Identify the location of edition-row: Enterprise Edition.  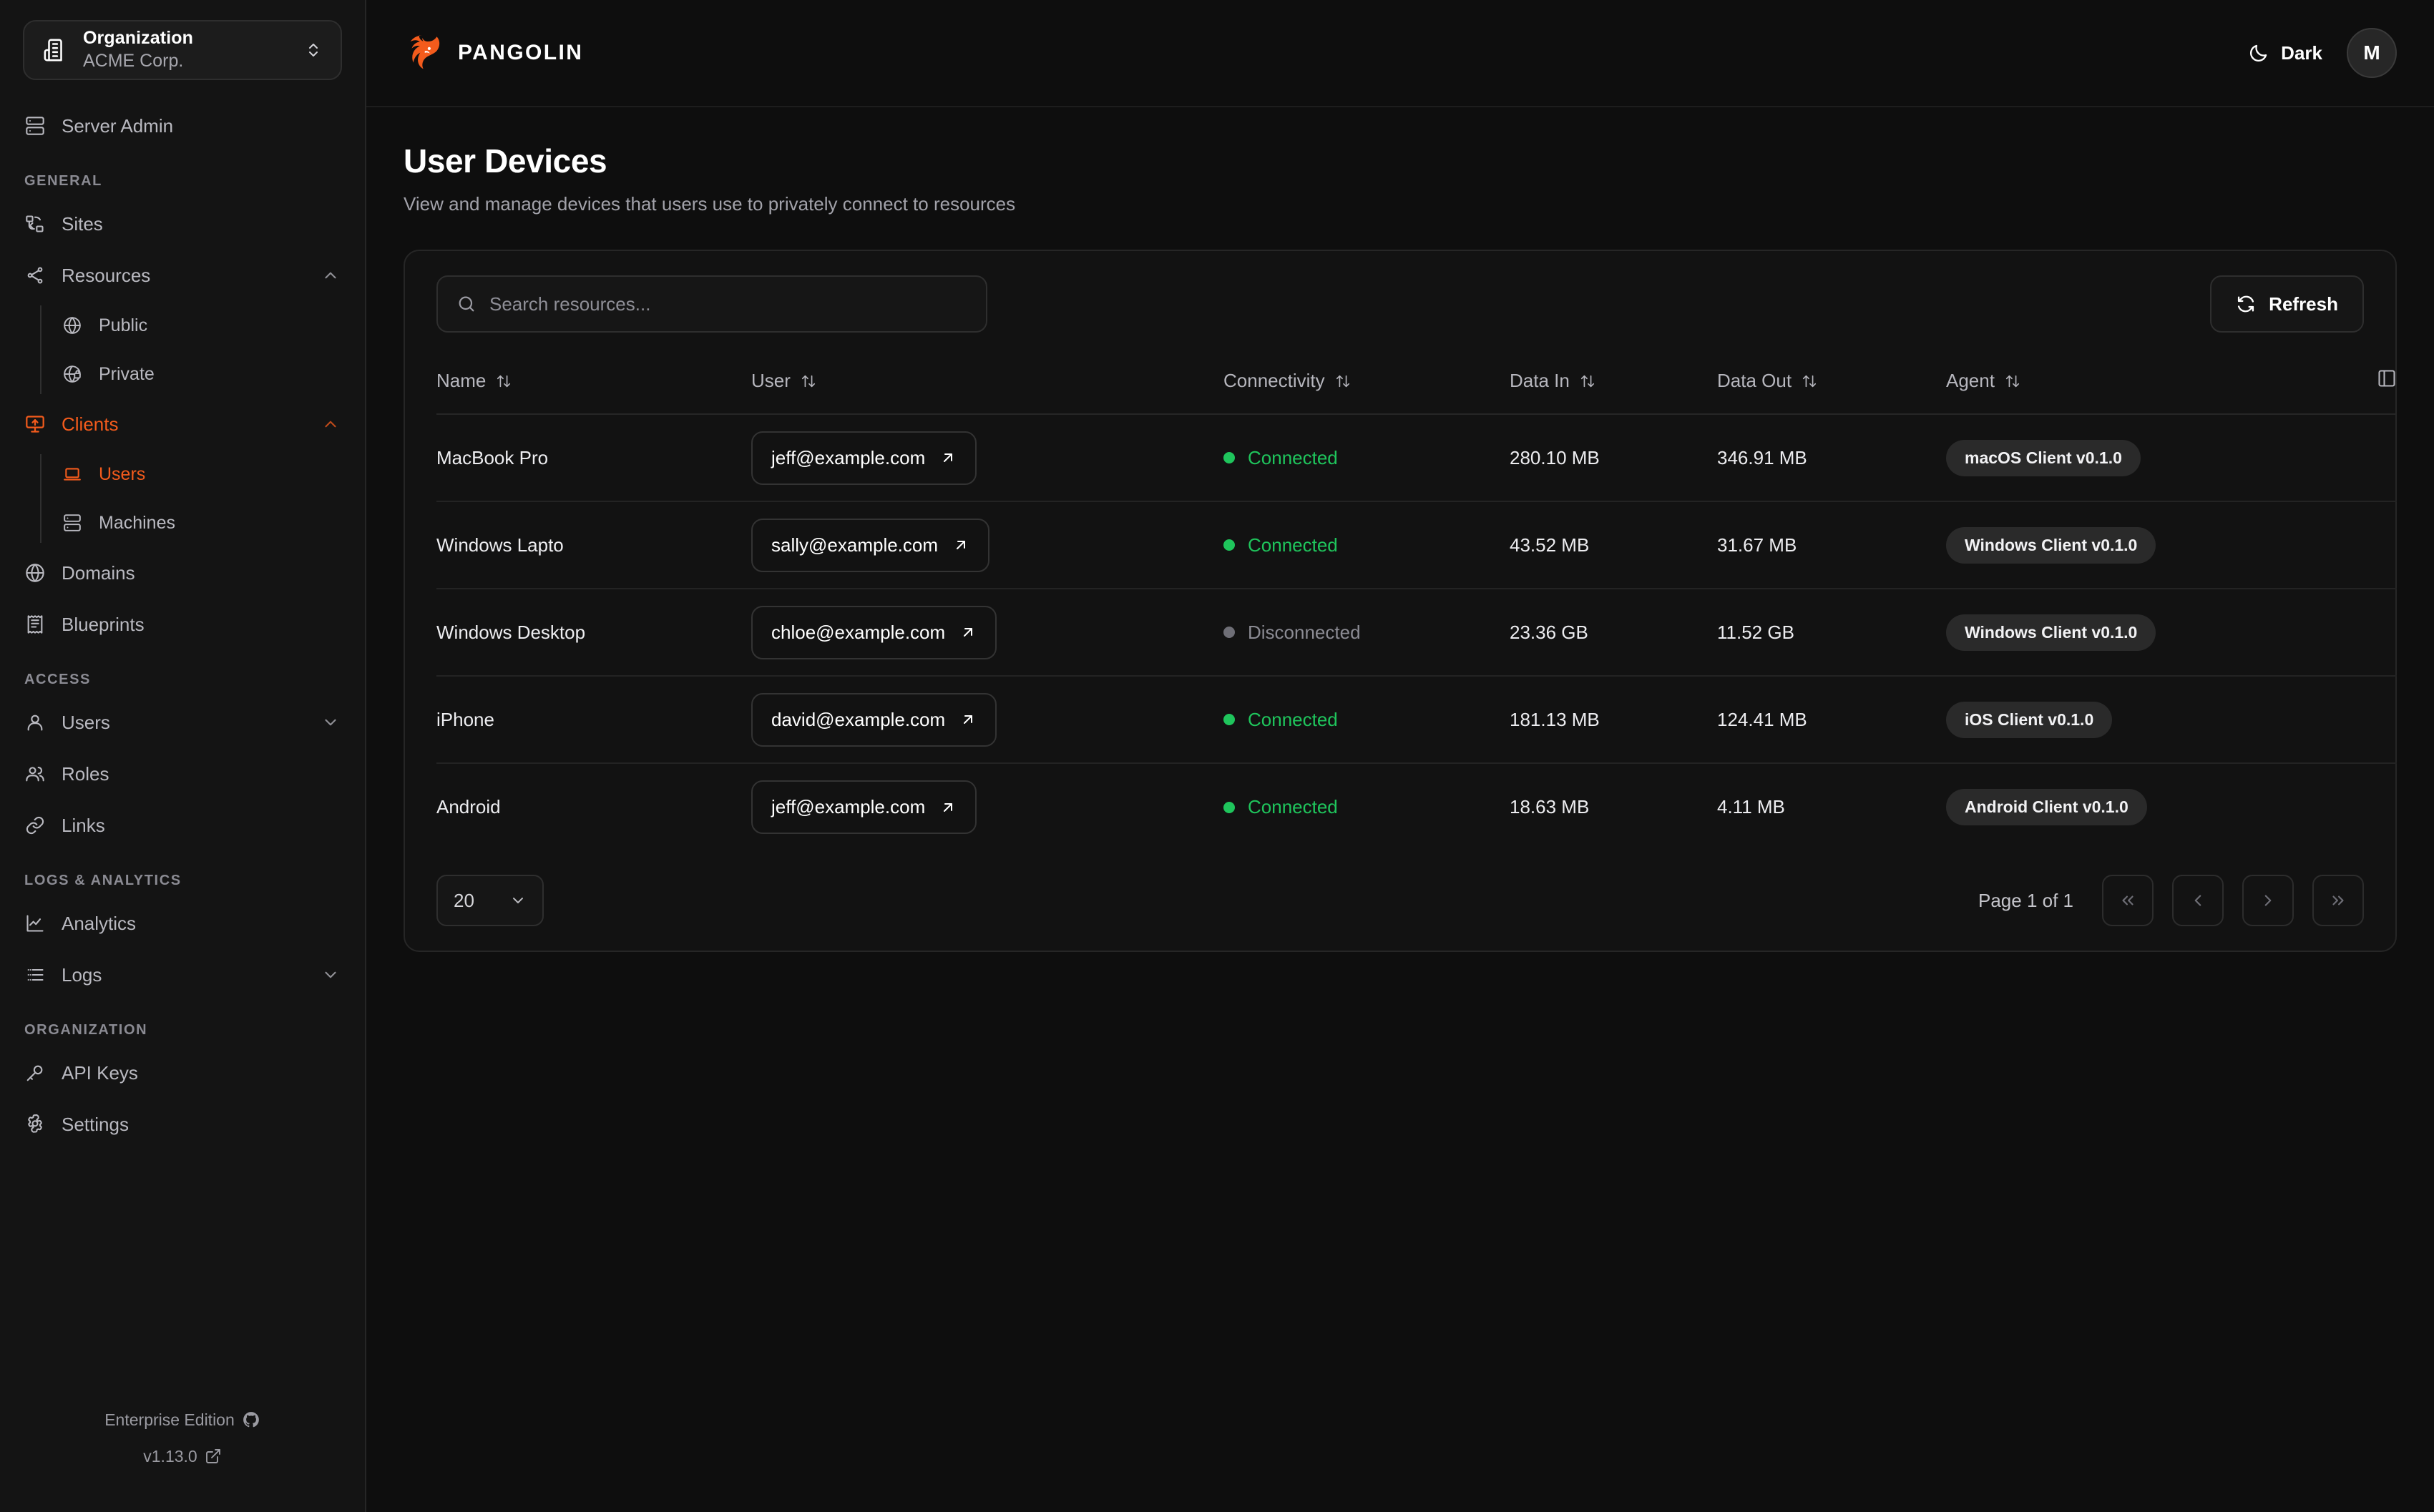
(182, 1419).